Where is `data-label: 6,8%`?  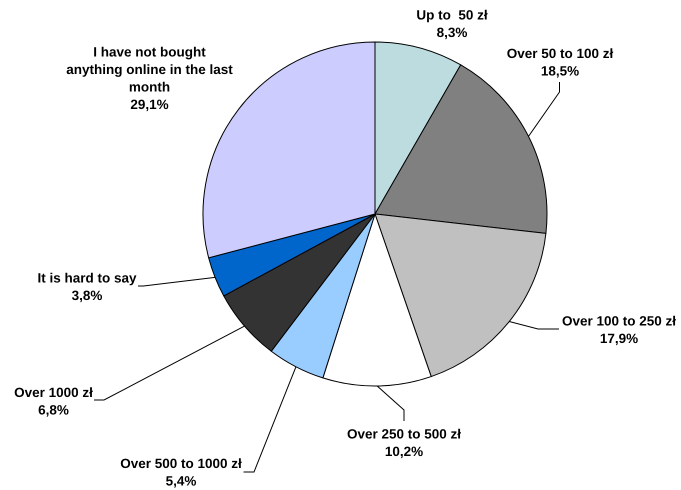 data-label: 6,8% is located at coordinates (53, 410).